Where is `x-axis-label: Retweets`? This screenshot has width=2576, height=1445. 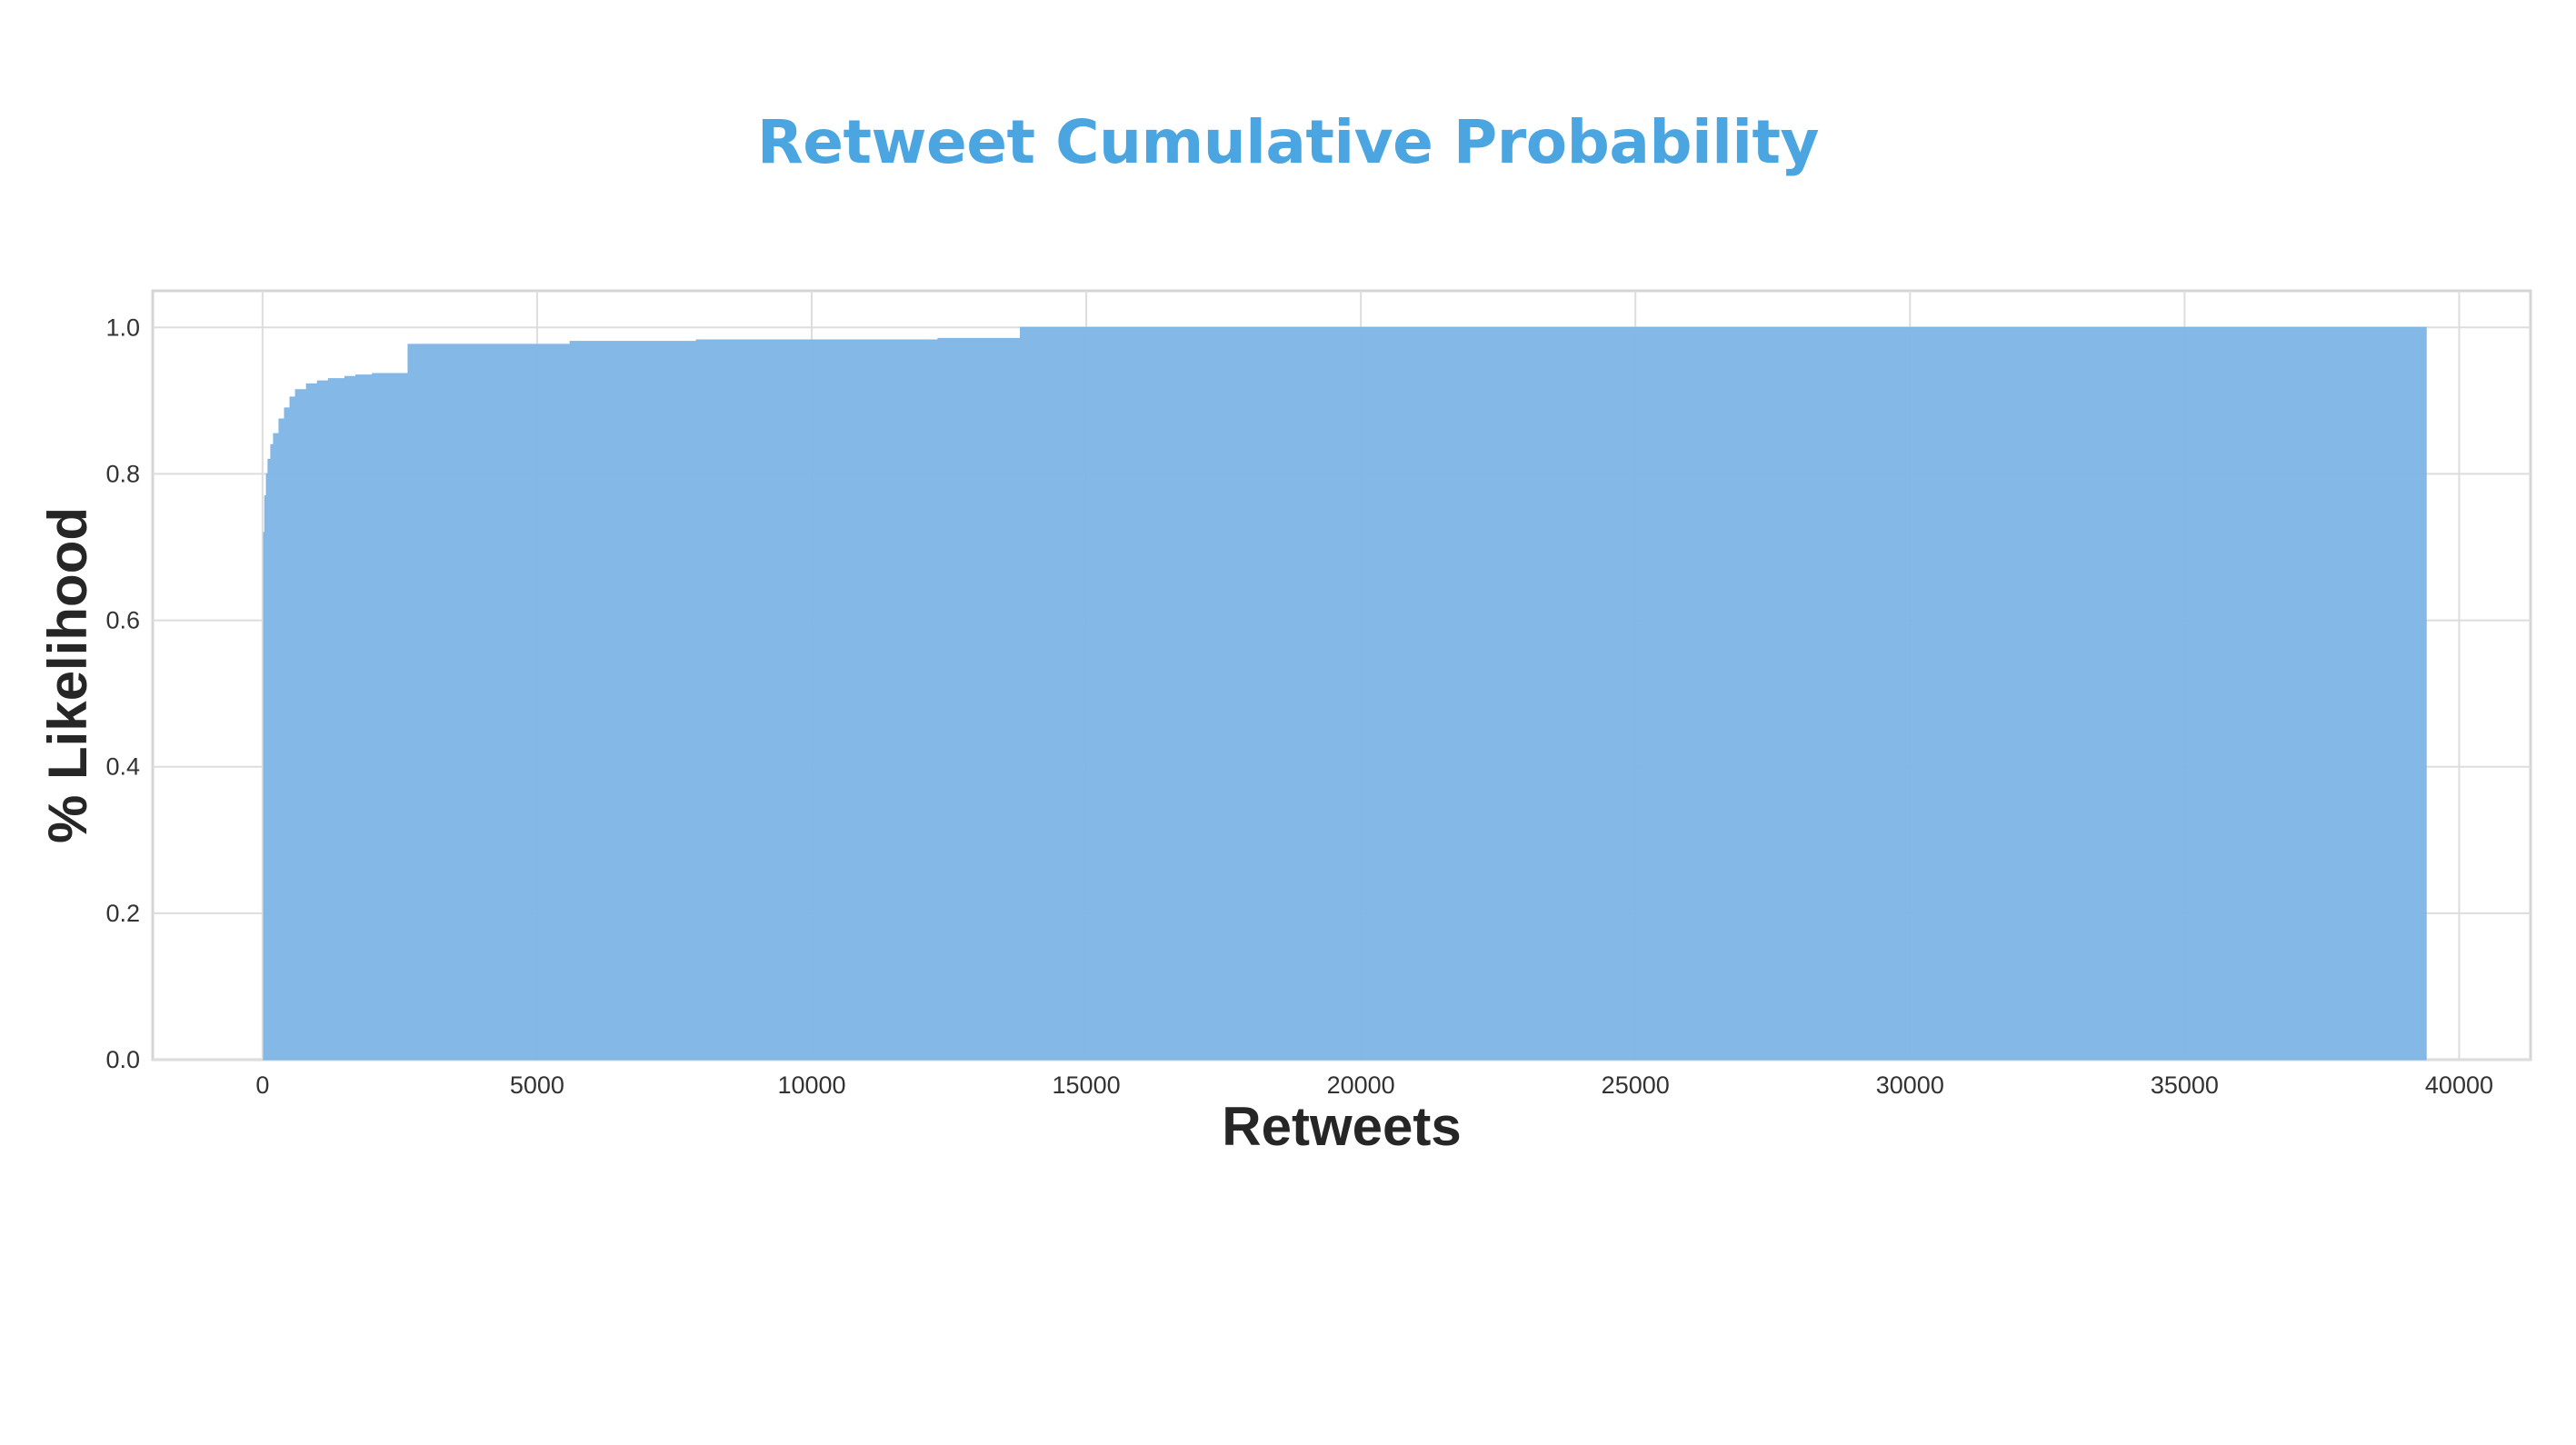 x-axis-label: Retweets is located at coordinates (1341, 1126).